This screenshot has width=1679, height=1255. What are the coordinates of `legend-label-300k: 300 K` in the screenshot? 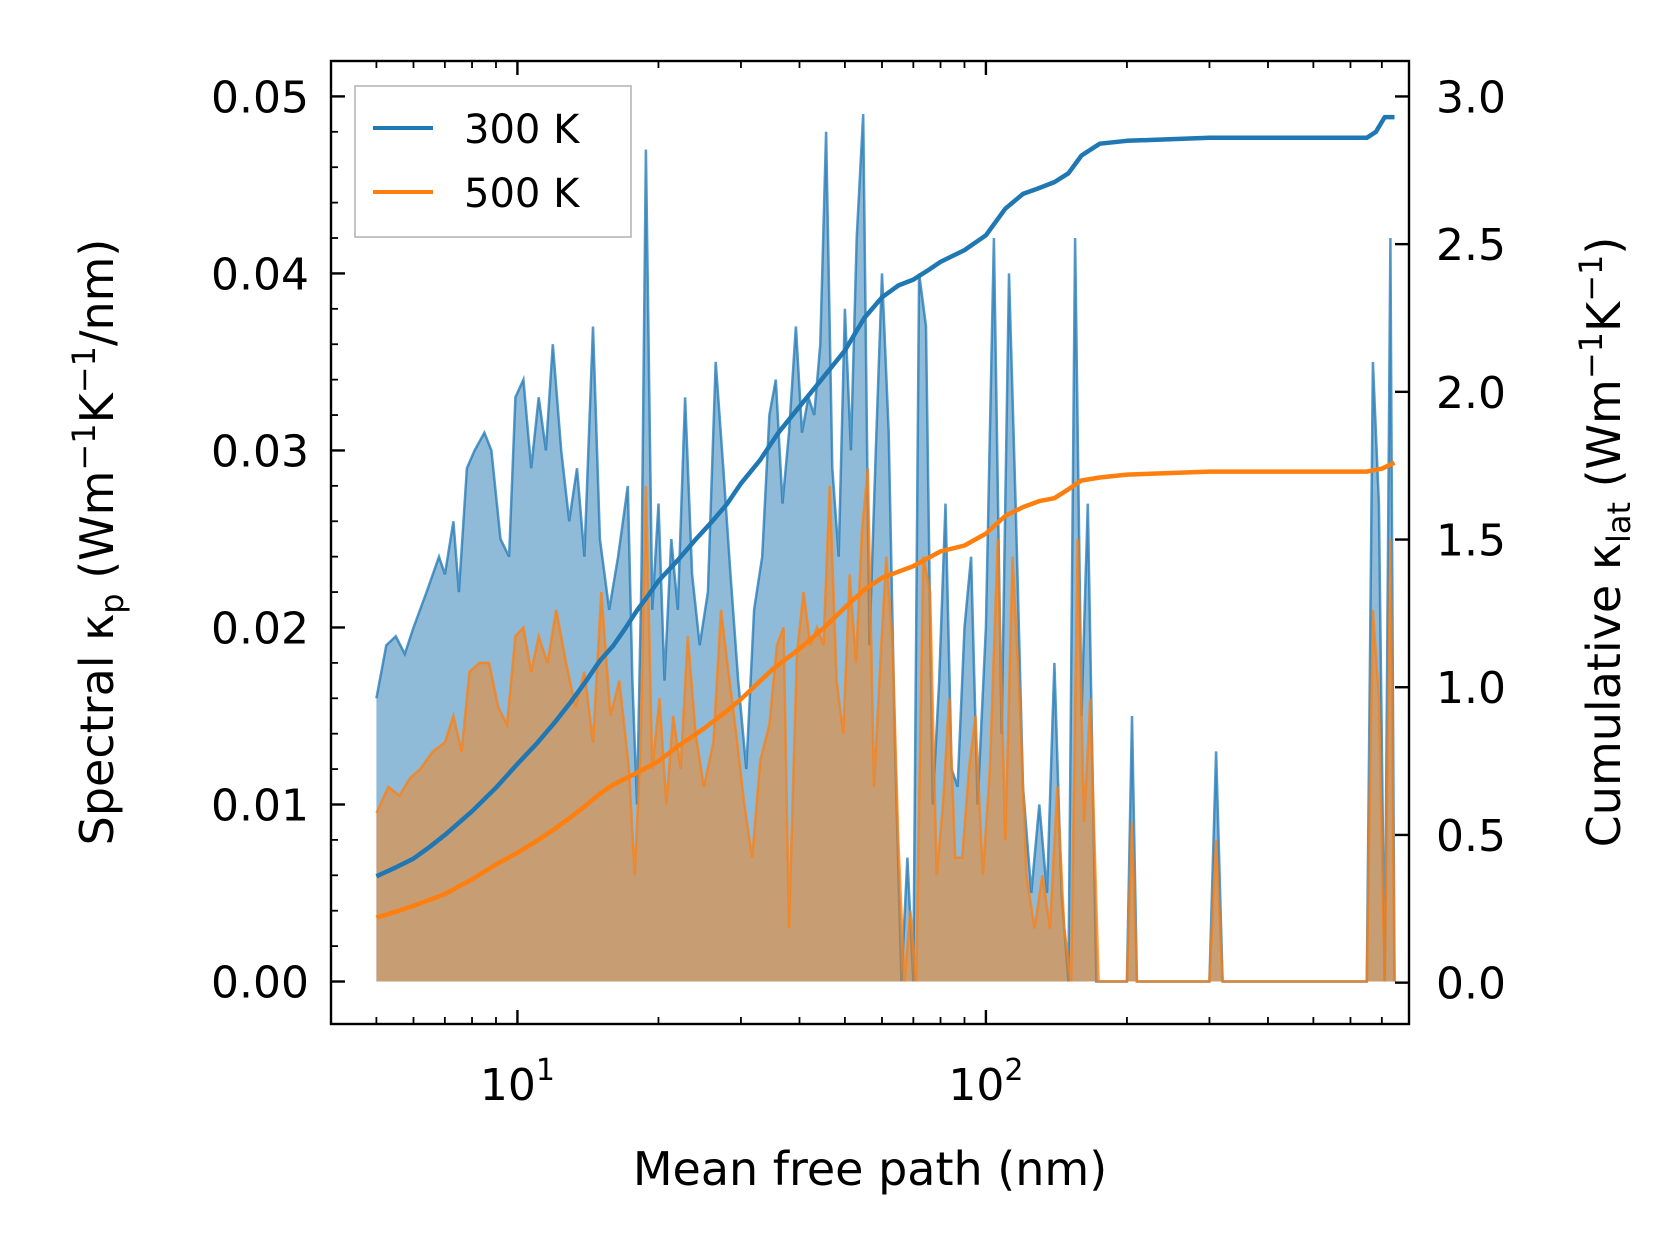 It's located at (522, 130).